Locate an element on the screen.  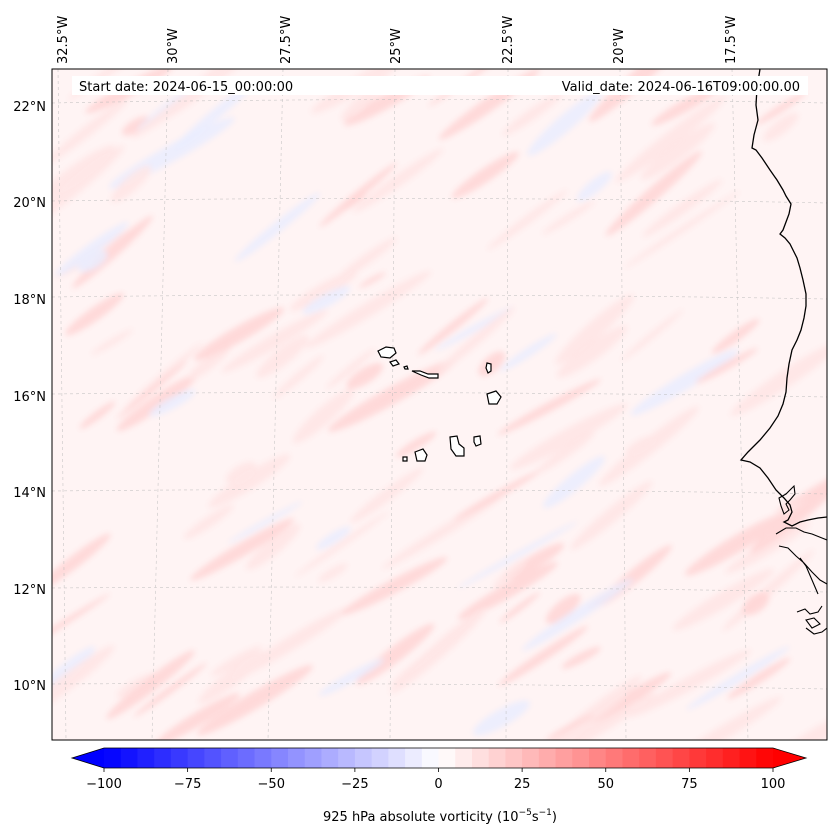
island-sao-nicolau is located at coordinates (425, 374).